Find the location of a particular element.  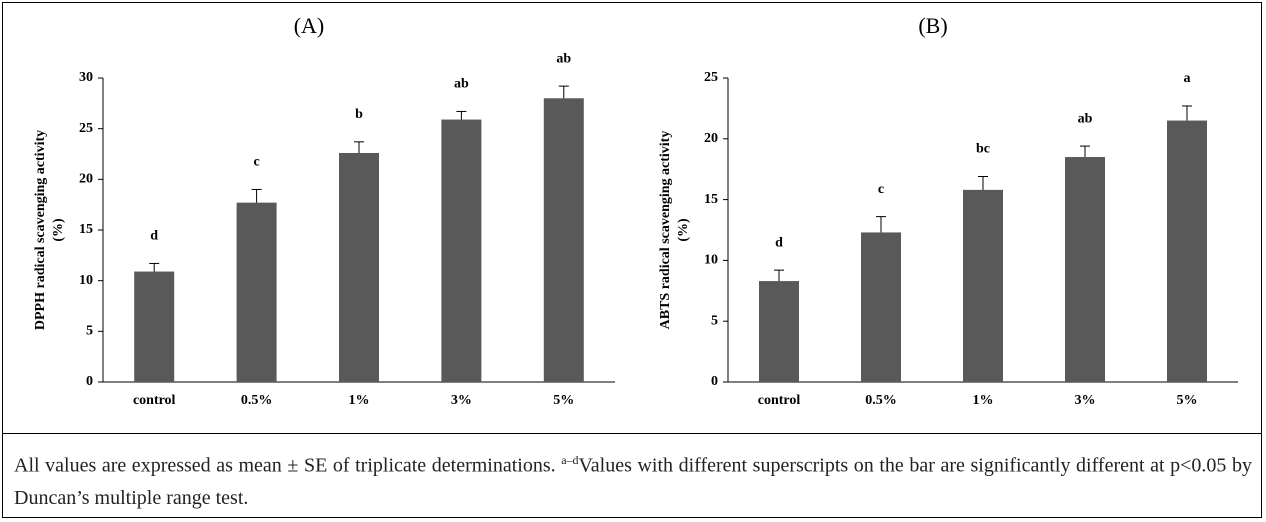

separator is located at coordinates (632, 433).